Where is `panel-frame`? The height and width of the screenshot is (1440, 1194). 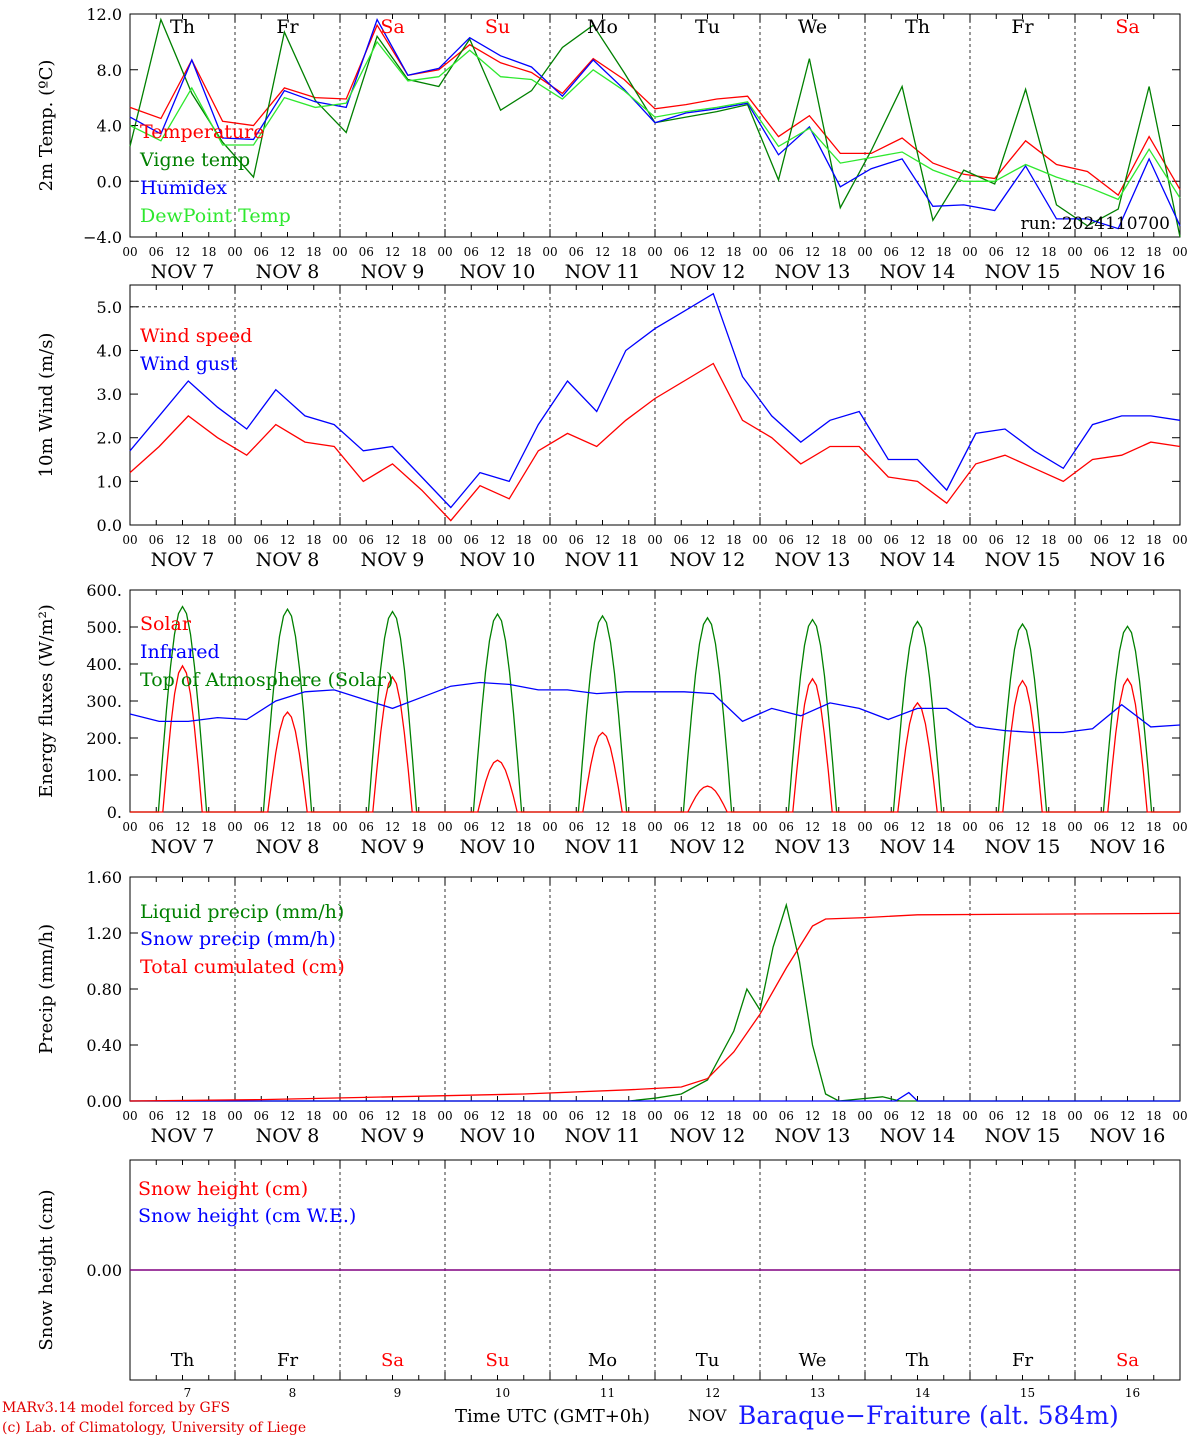
panel-frame is located at coordinates (655, 125).